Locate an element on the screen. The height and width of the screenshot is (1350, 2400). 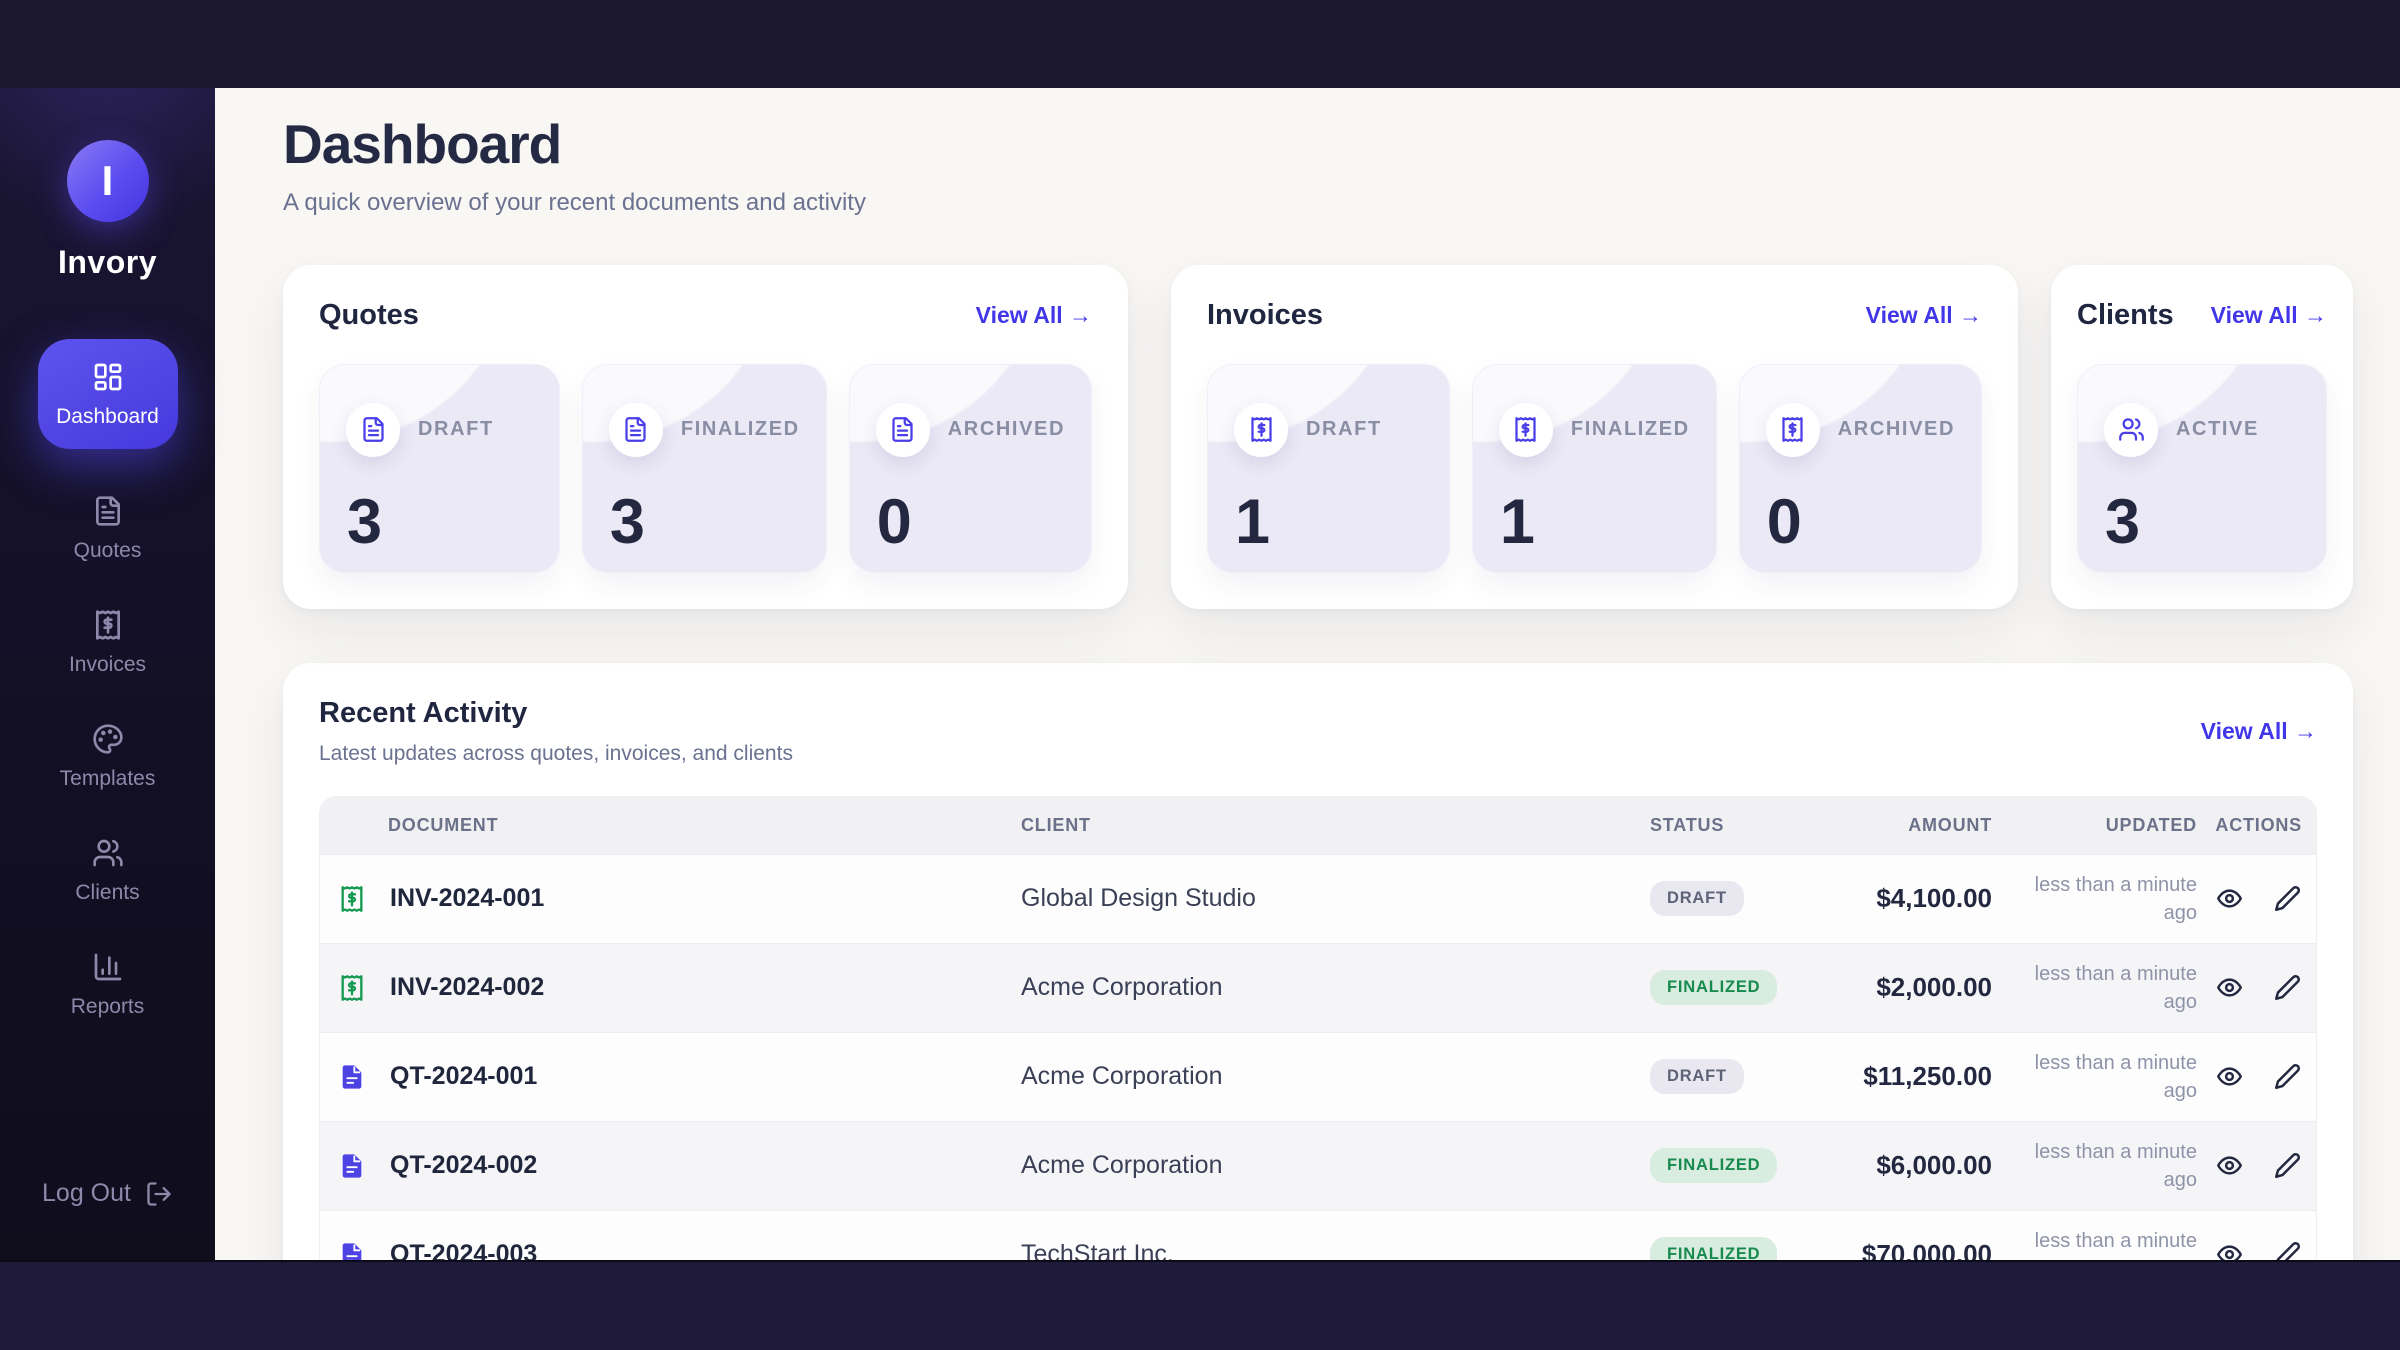
quotes-view-all-link: View All → is located at coordinates (1033, 314).